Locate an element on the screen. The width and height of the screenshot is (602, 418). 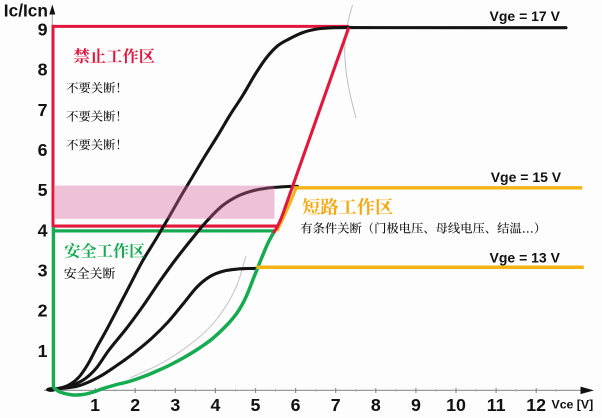
svg-text: Vge = 17 V is located at coordinates (525, 16).